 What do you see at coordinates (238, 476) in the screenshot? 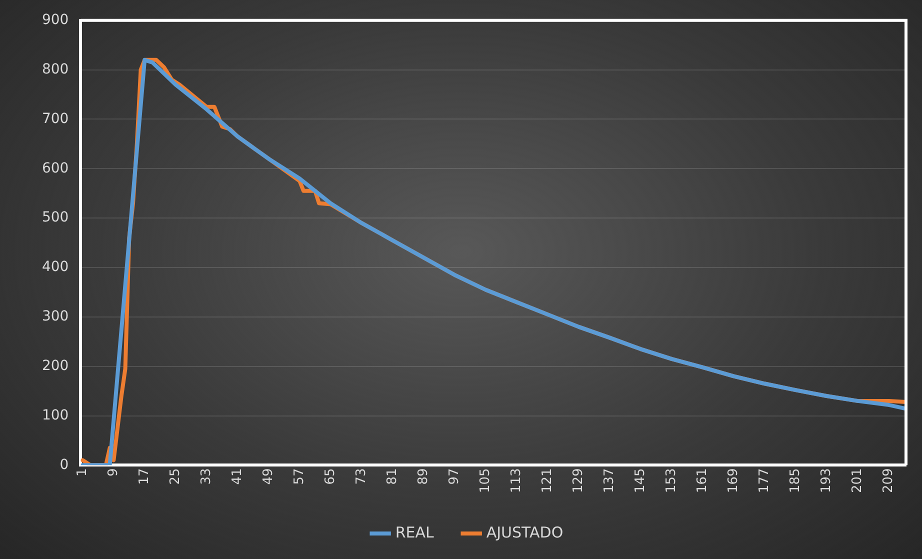
I see `x-tick-label: 41` at bounding box center [238, 476].